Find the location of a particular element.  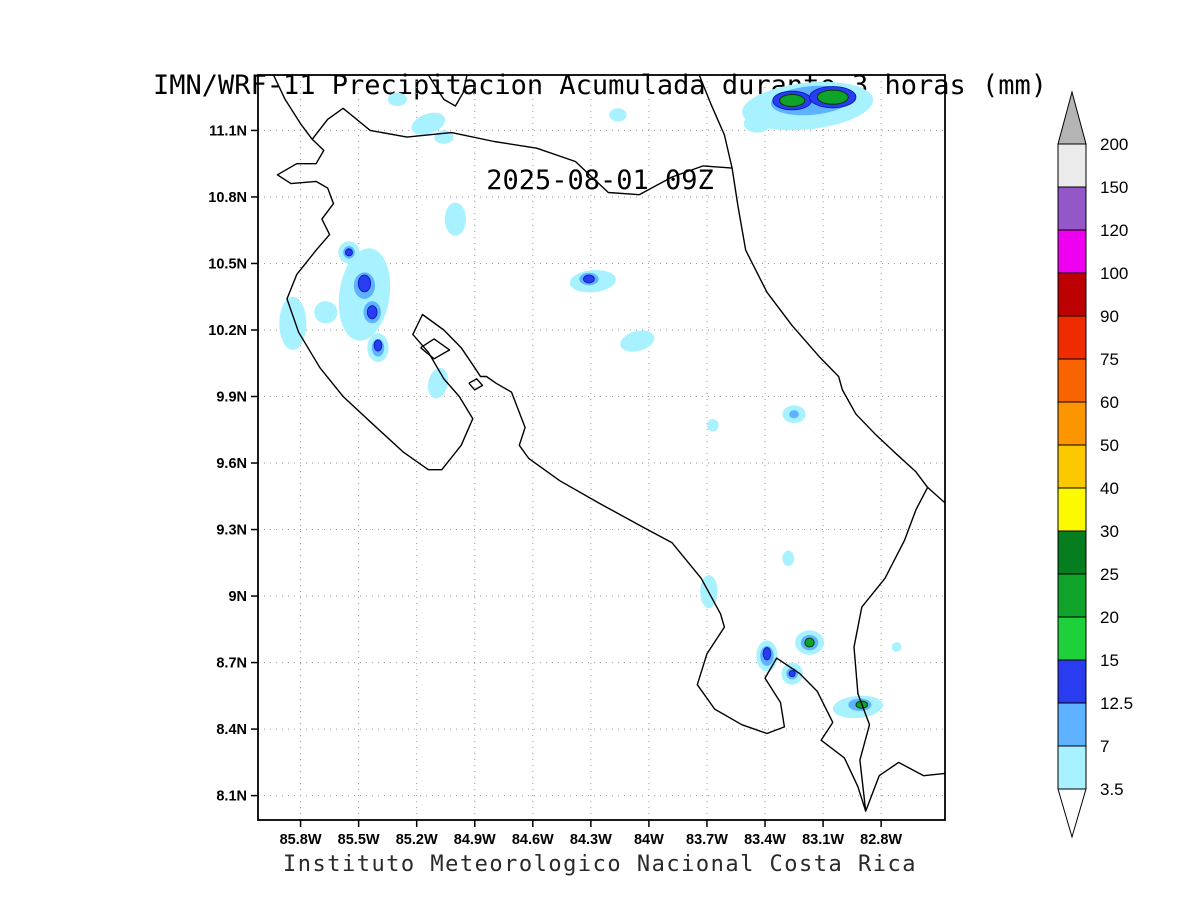

y-tick-label: 8.1N is located at coordinates (231, 797).